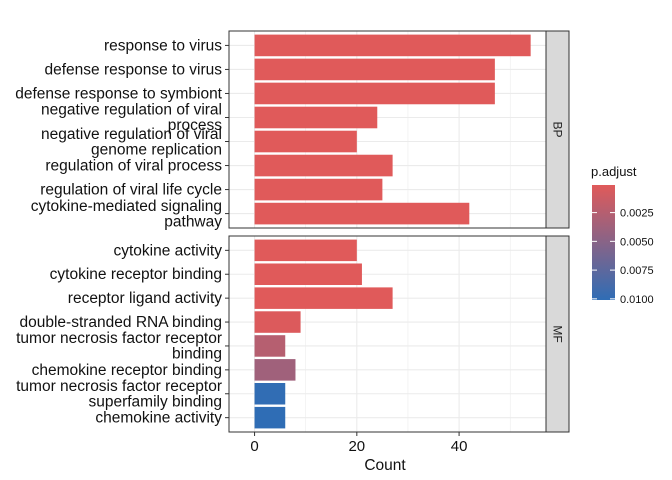 This screenshot has height=480, width=672. Describe the element at coordinates (127, 370) in the screenshot. I see `category-label: chemokine receptor binding` at that location.